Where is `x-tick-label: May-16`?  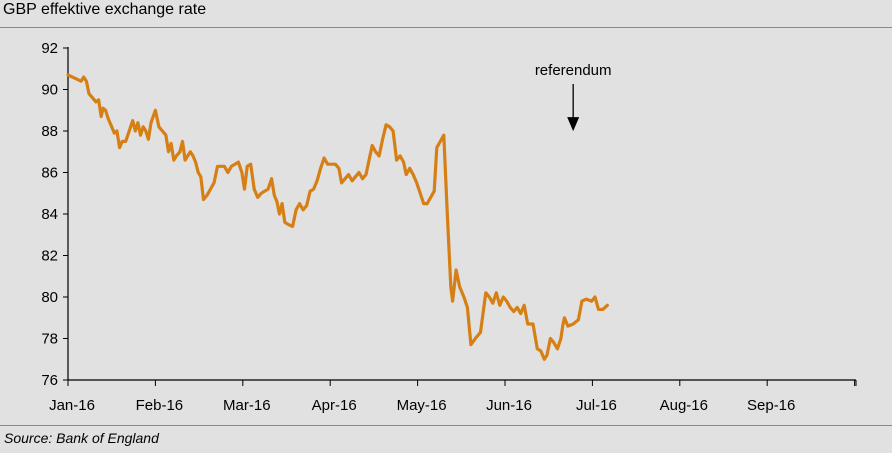
x-tick-label: May-16 is located at coordinates (422, 405).